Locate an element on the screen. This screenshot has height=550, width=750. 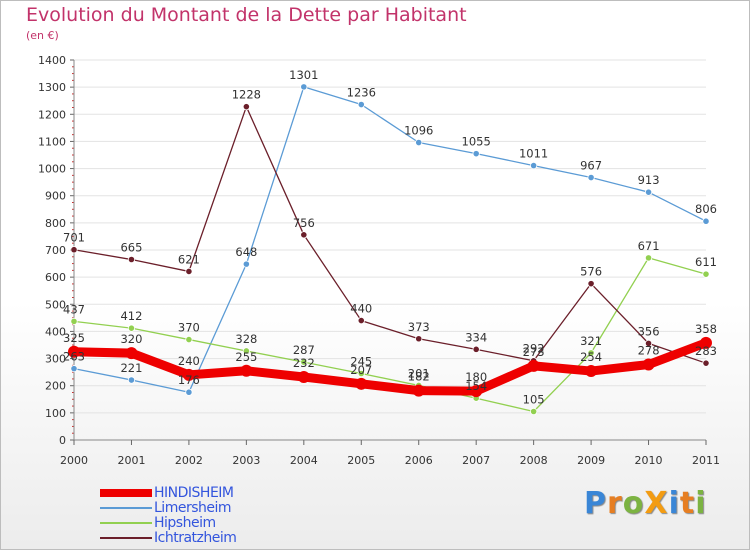
data-label: 278 is located at coordinates (649, 351).